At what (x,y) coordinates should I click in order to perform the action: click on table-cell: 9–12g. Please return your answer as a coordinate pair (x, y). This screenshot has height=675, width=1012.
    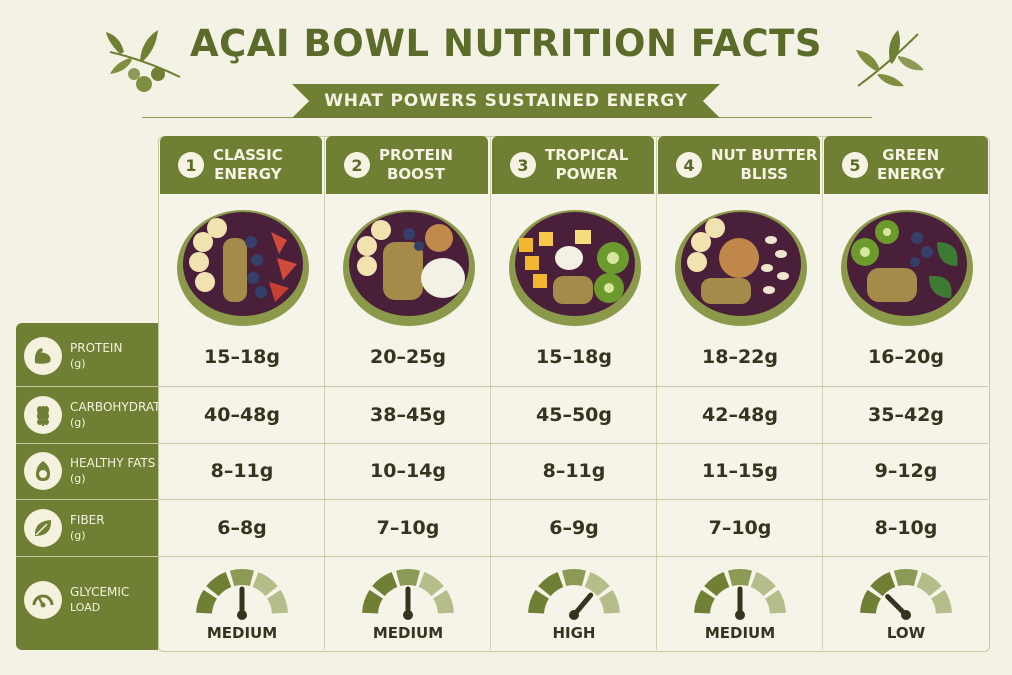
    Looking at the image, I should click on (906, 471).